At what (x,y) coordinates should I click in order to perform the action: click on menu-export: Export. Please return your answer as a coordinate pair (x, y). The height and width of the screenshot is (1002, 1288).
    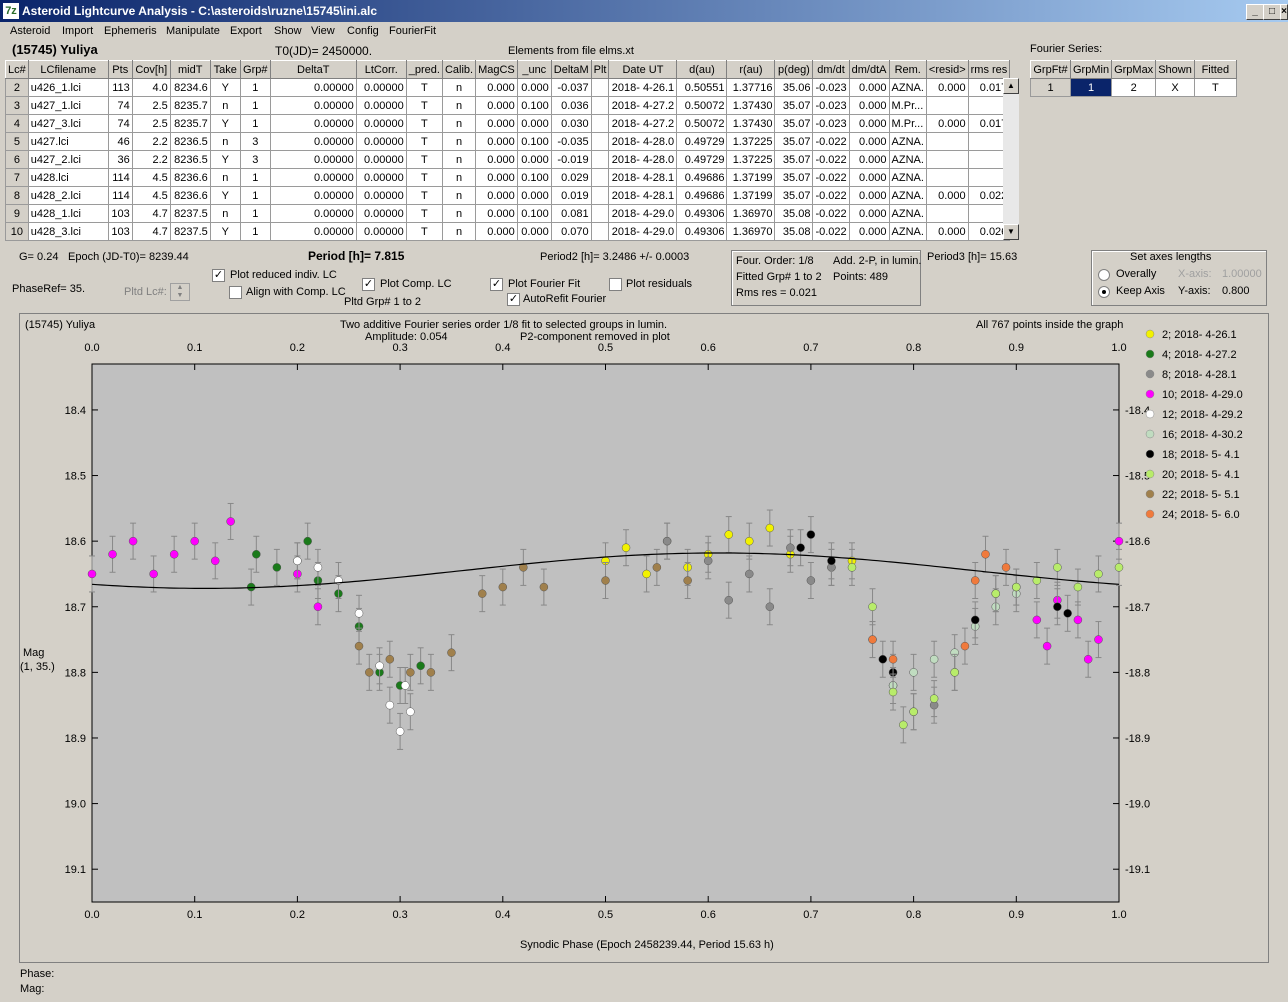
    Looking at the image, I should click on (246, 31).